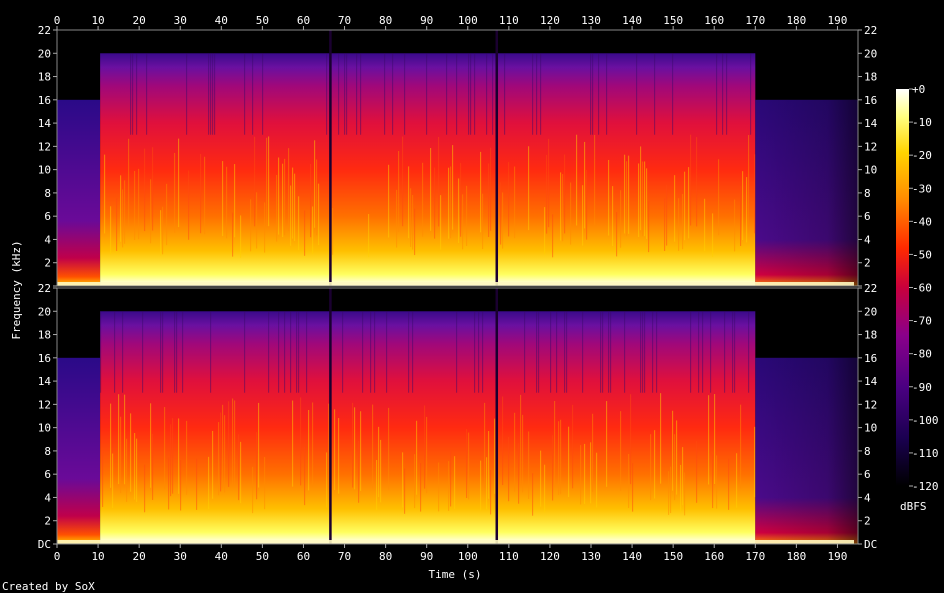  What do you see at coordinates (385, 556) in the screenshot?
I see `x-tick-label: 80` at bounding box center [385, 556].